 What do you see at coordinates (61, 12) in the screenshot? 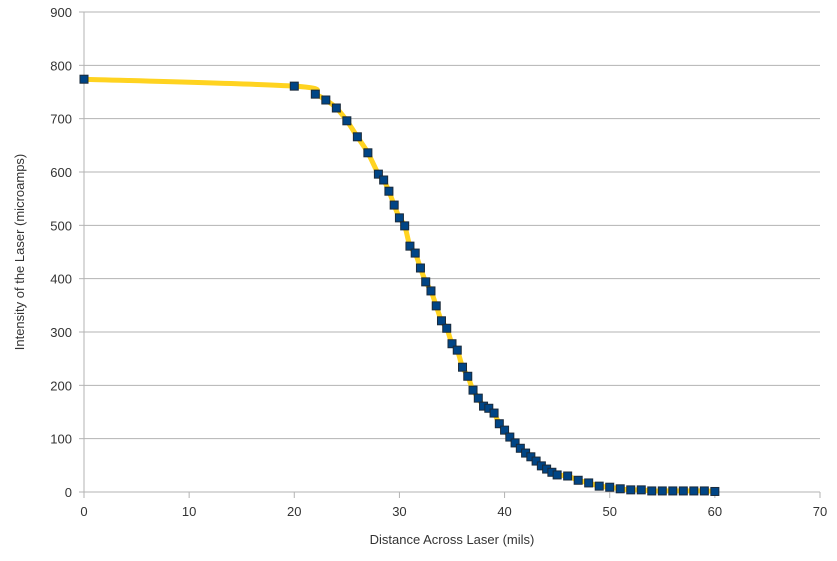
I see `y-tick-label: 900` at bounding box center [61, 12].